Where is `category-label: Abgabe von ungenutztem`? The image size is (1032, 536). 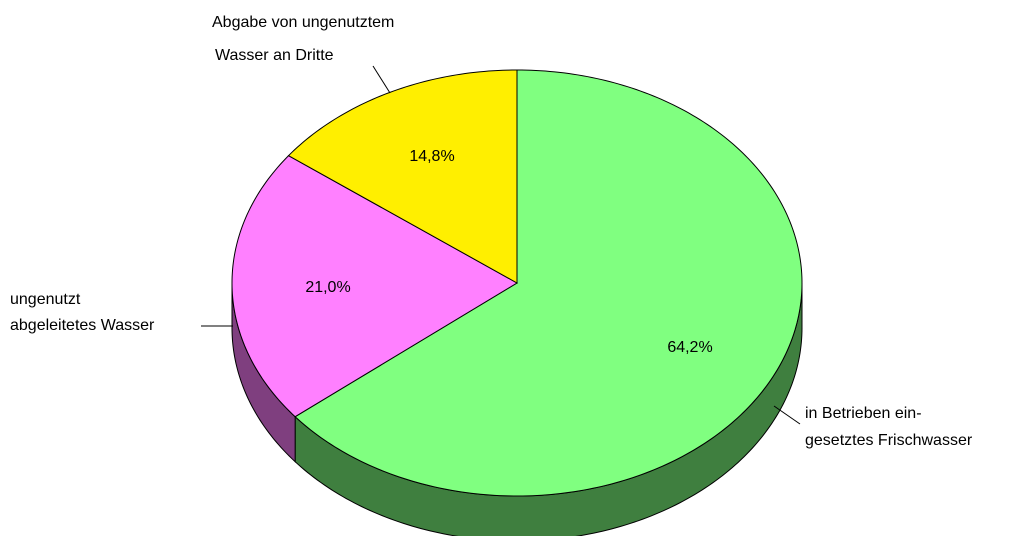 category-label: Abgabe von ungenutztem is located at coordinates (303, 22).